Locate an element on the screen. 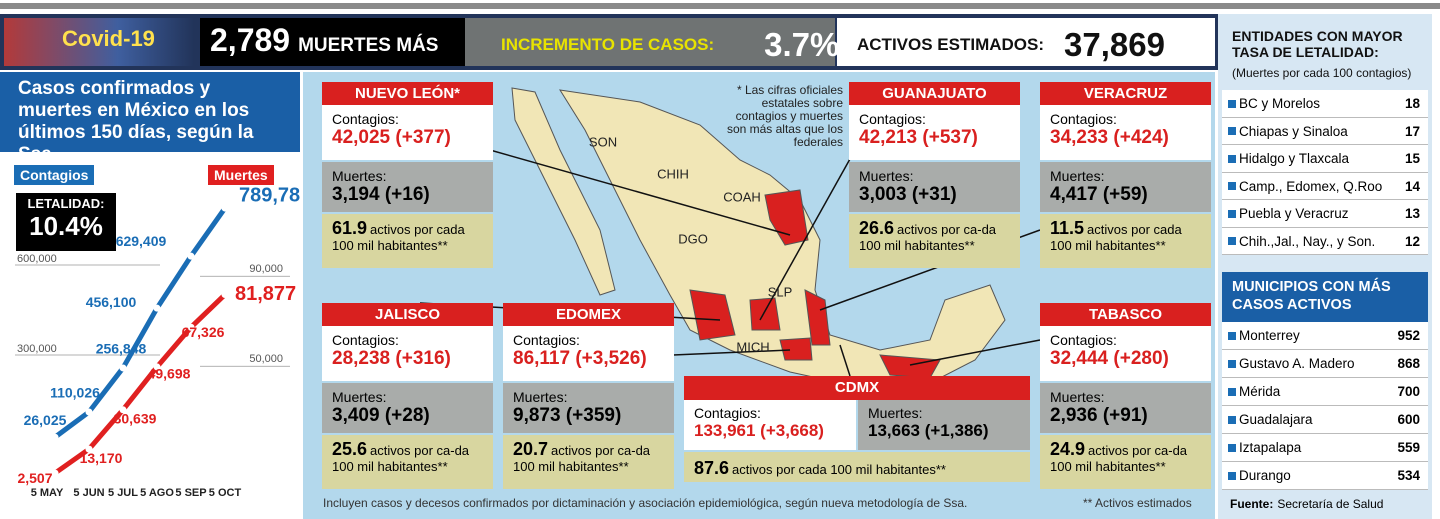  row-value: 12 is located at coordinates (1412, 241).